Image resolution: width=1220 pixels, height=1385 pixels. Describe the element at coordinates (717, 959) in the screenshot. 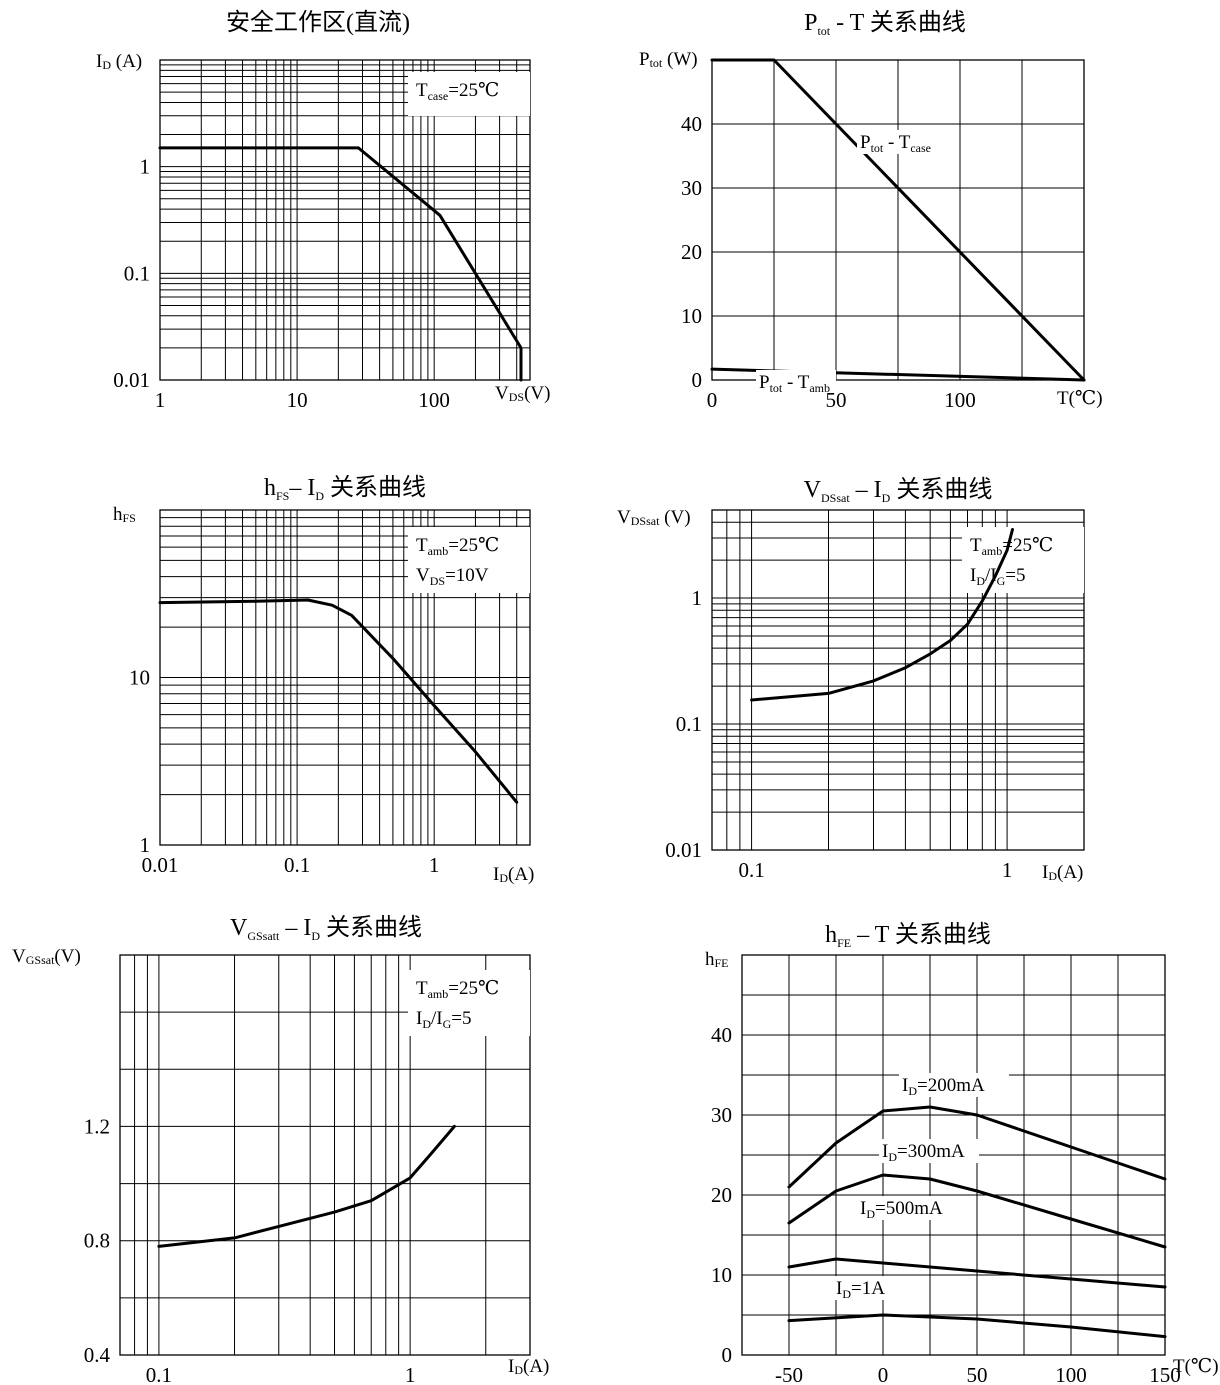

I see `y-axis-label: hFE` at that location.